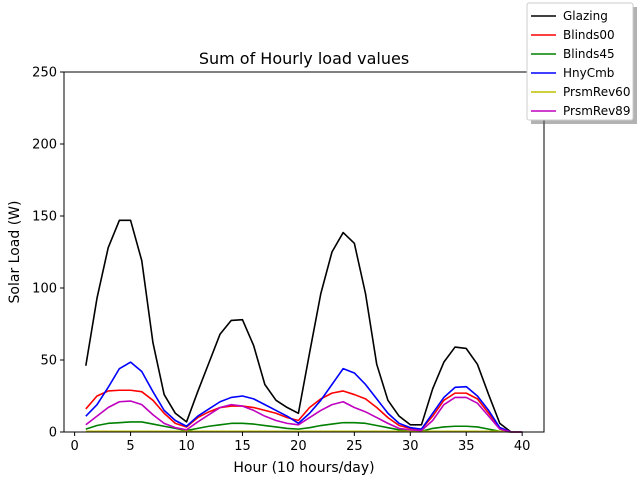 The width and height of the screenshot is (640, 485). What do you see at coordinates (304, 58) in the screenshot?
I see `chart-title: Sum of Hourly load values` at bounding box center [304, 58].